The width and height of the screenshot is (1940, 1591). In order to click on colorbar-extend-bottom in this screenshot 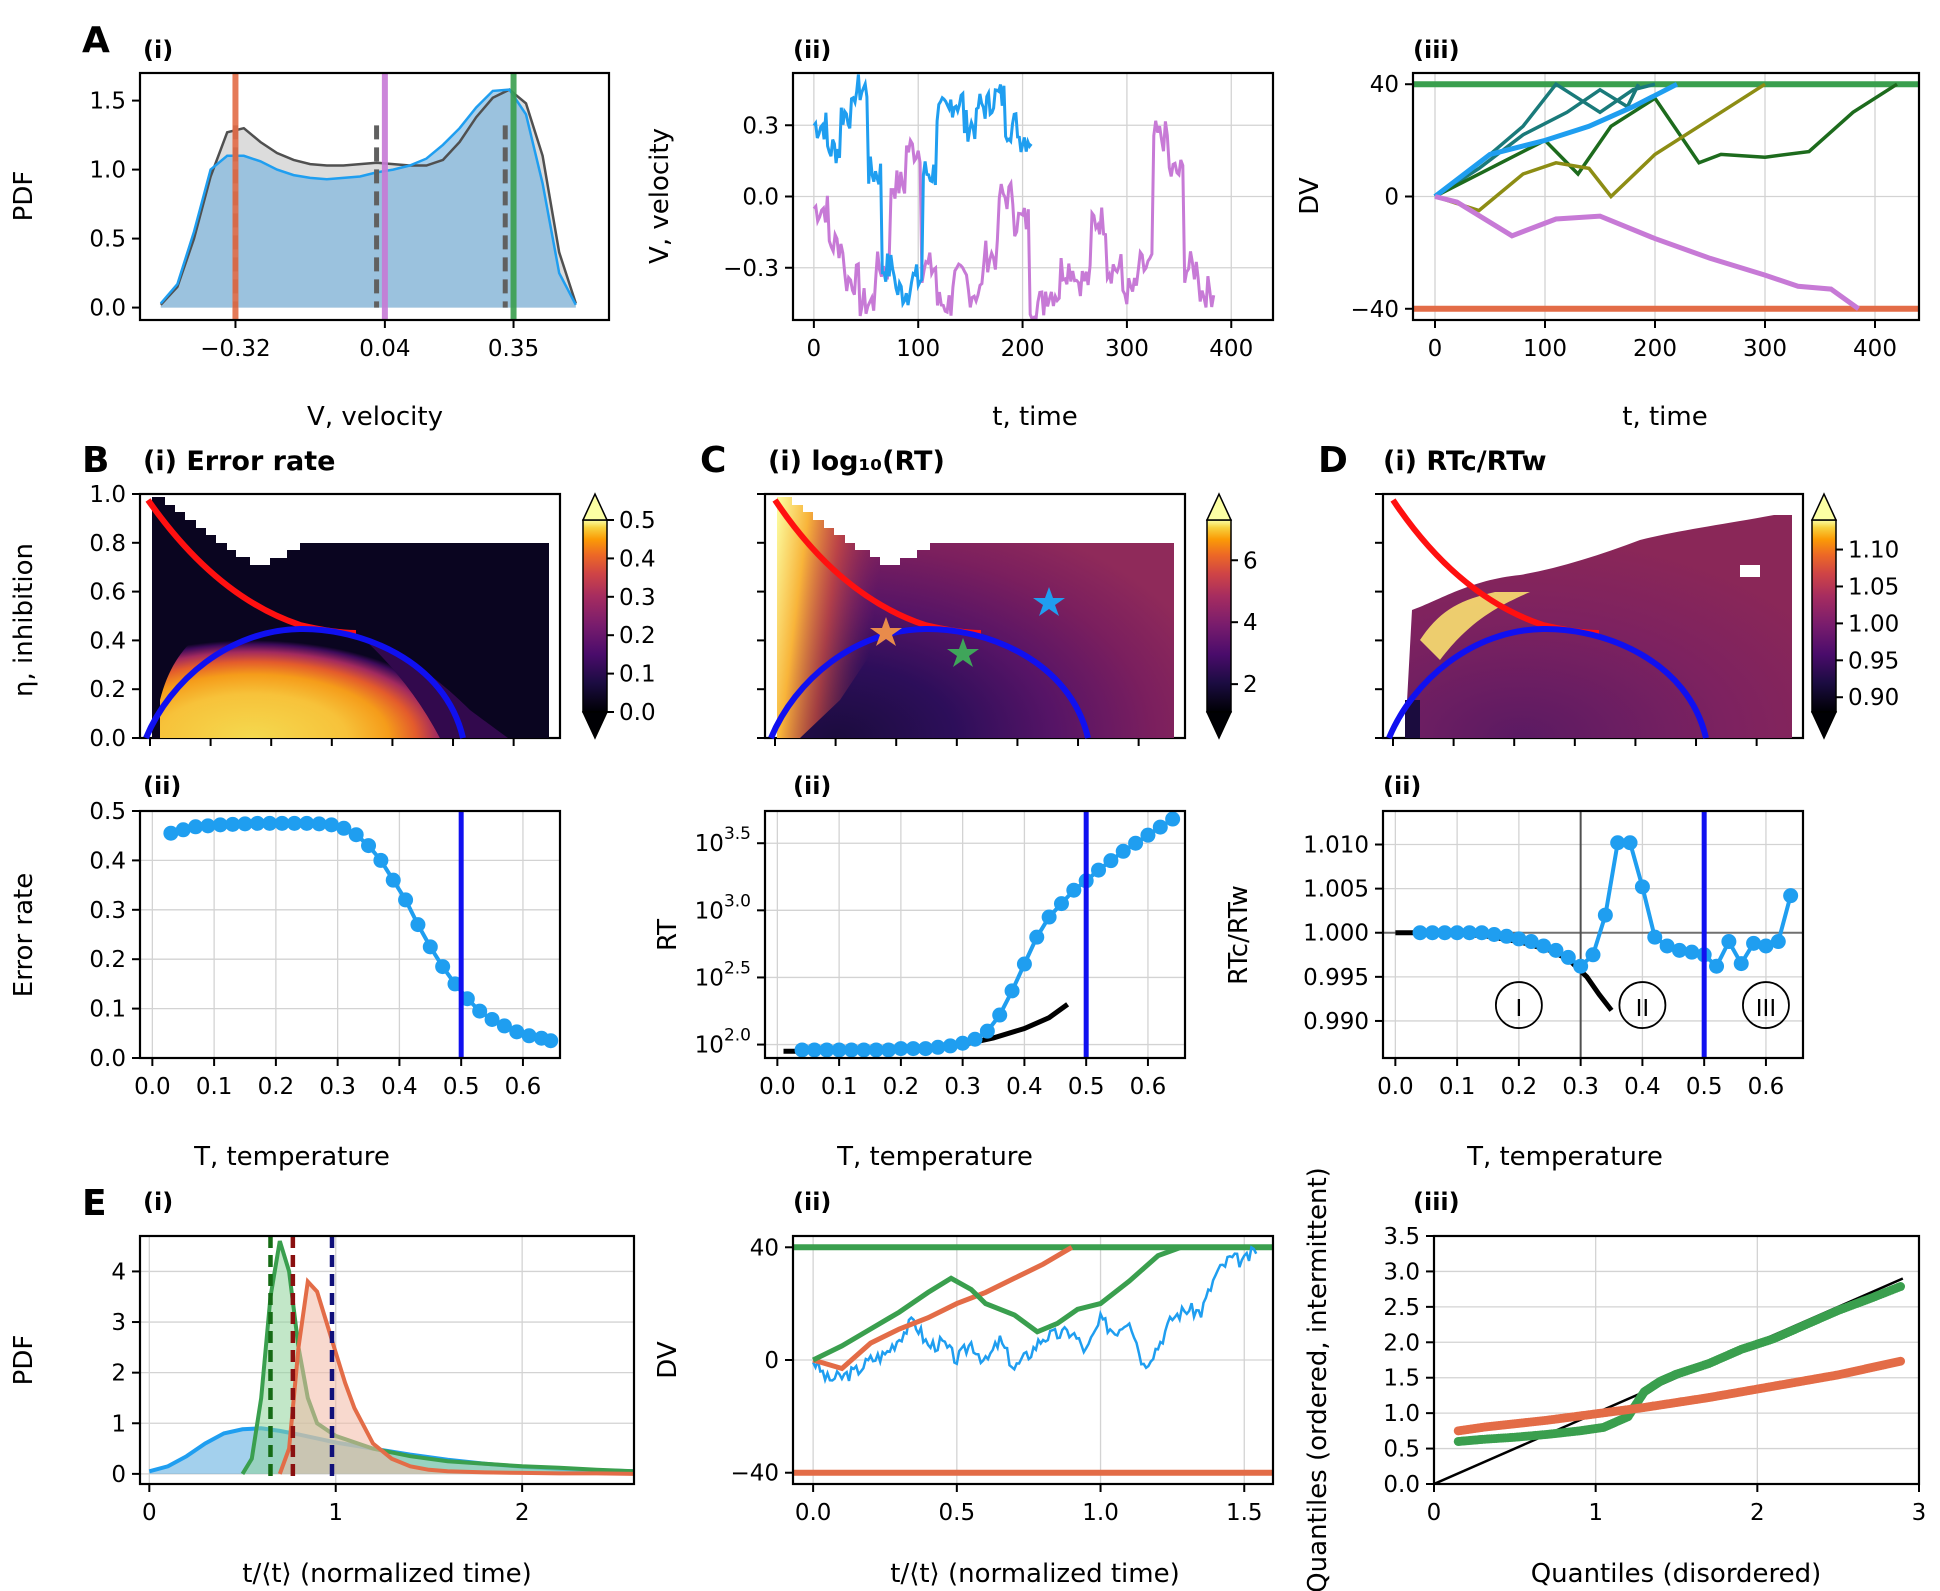, I will do `click(1219, 725)`.